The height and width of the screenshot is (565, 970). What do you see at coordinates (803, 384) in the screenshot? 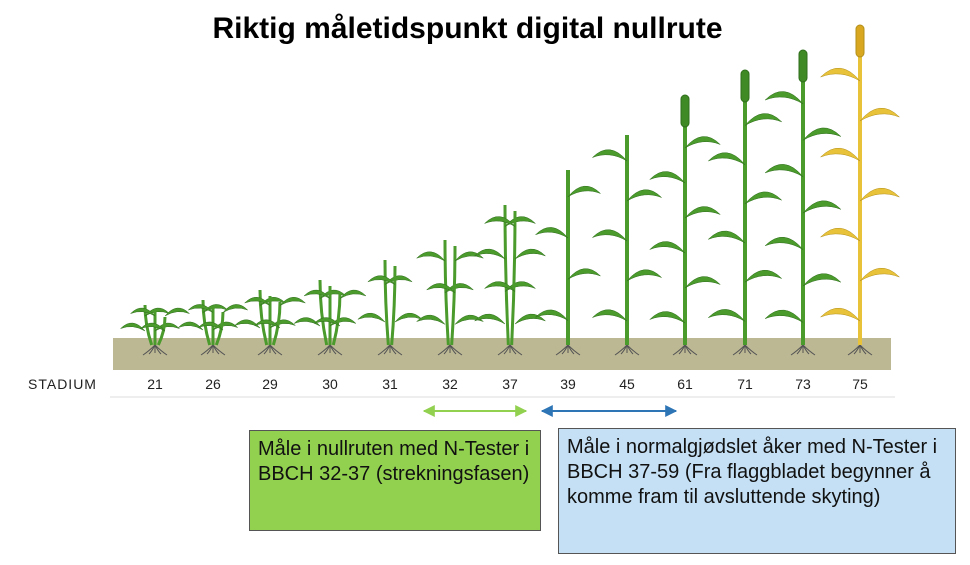
I see `stage-number: 73` at bounding box center [803, 384].